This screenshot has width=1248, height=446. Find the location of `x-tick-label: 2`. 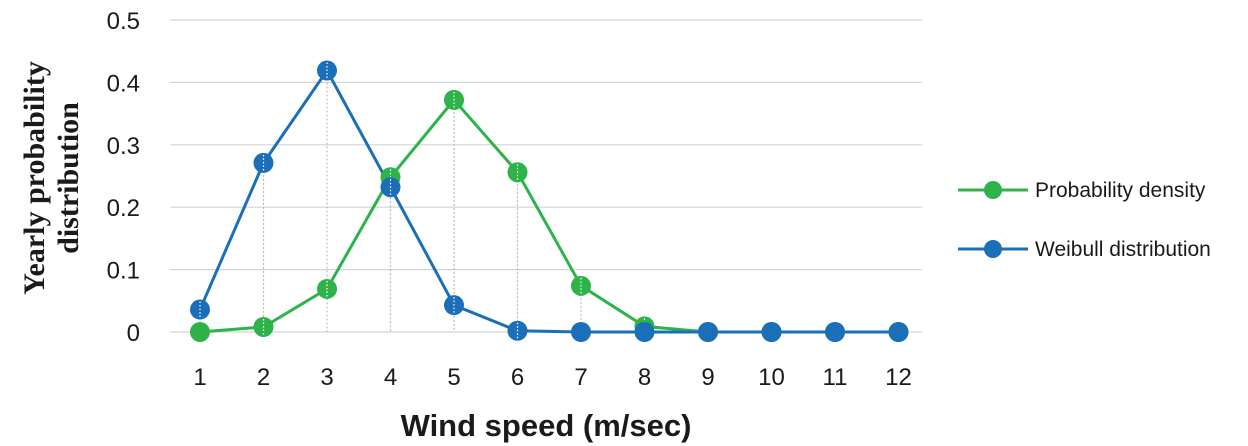

x-tick-label: 2 is located at coordinates (263, 377).